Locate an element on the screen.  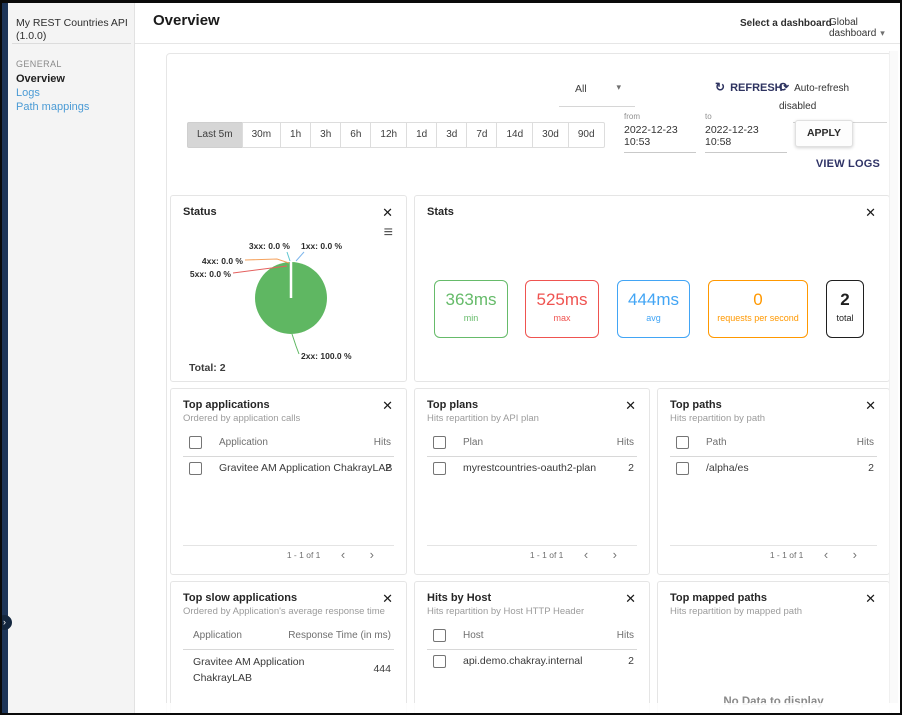
refresh-button: ↻ REFRESH is located at coordinates (749, 87).